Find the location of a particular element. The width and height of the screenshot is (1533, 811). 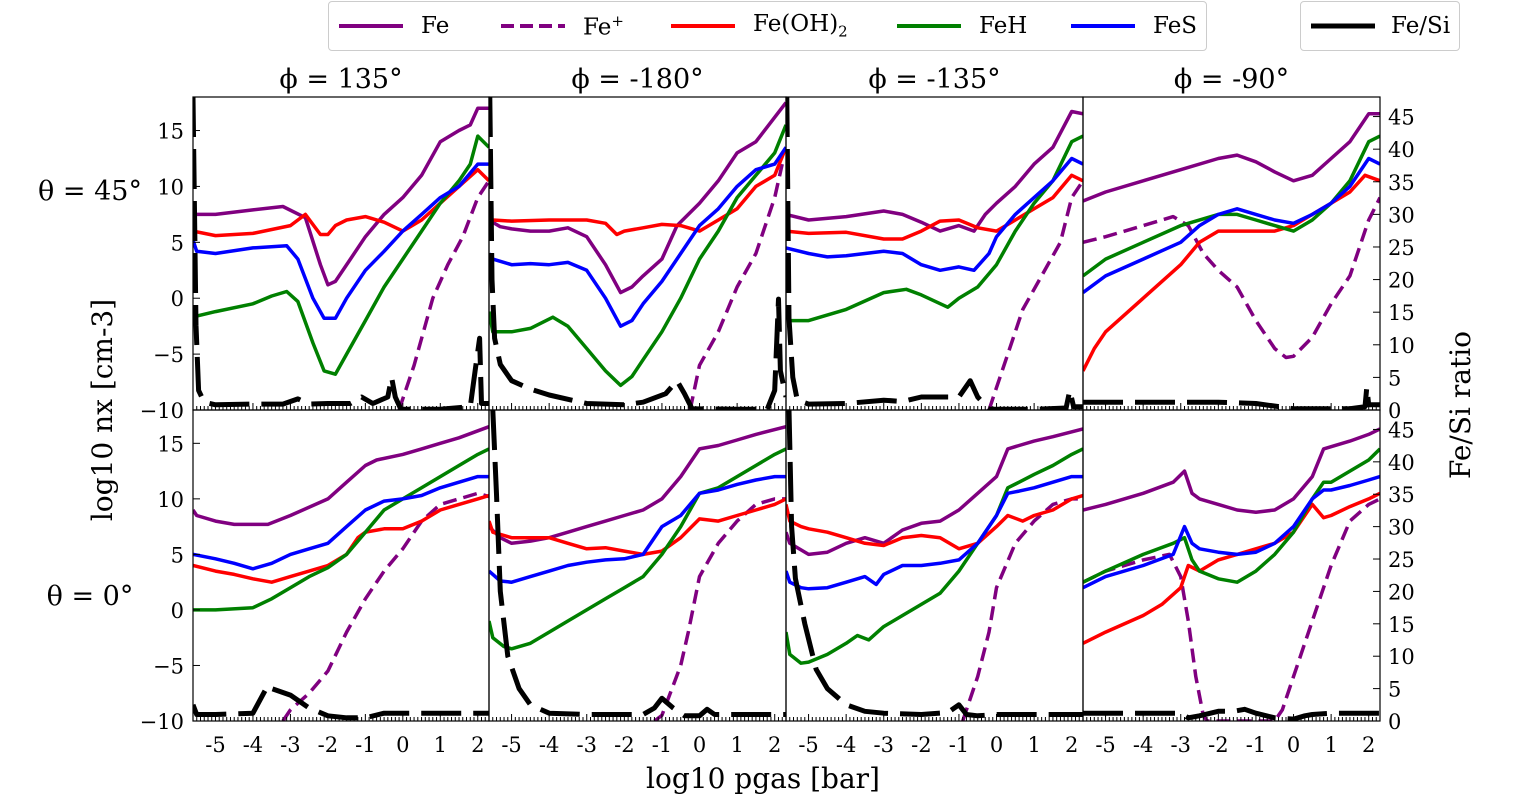

panel-1-2-series is located at coordinates (934, 565).